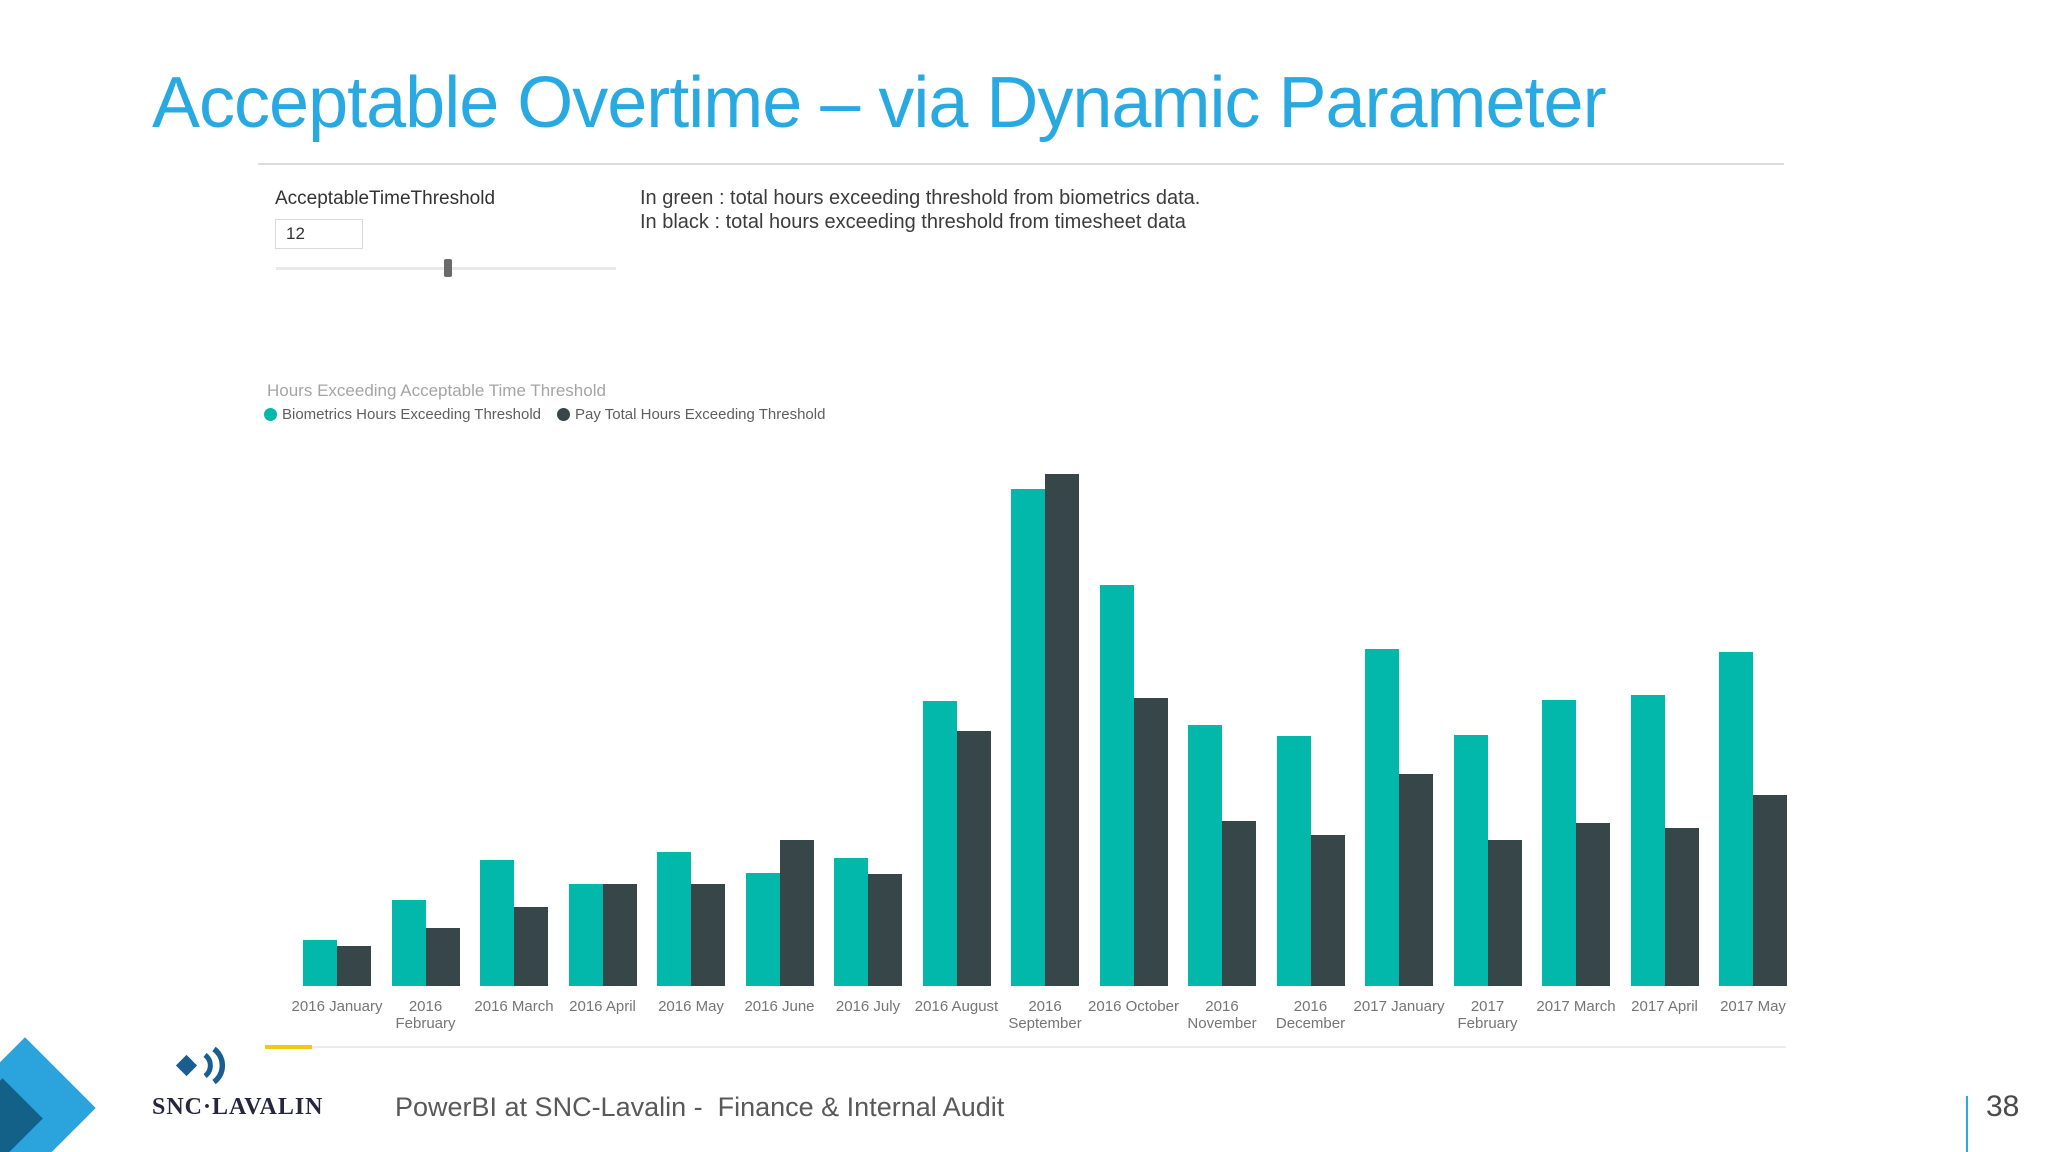  Describe the element at coordinates (270, 414) in the screenshot. I see `legend-dot-biometrics` at that location.